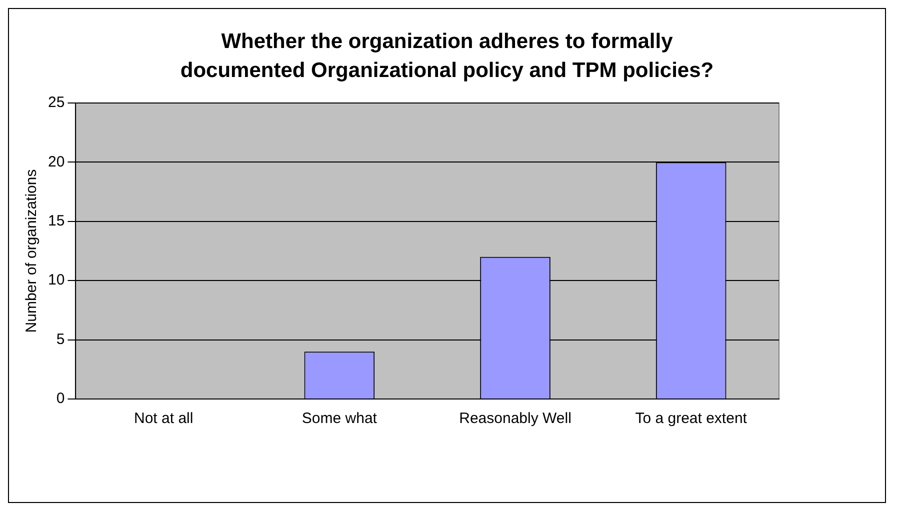  Describe the element at coordinates (60, 339) in the screenshot. I see `y-tick-label: 5` at that location.